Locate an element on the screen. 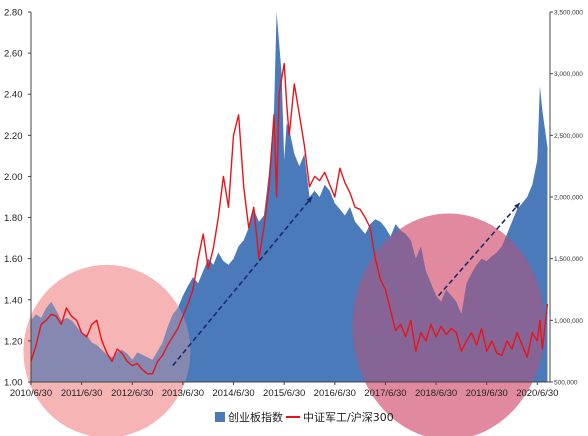 This screenshot has height=436, width=588. legend-label-line: 中证军工/沪深300 is located at coordinates (348, 417).